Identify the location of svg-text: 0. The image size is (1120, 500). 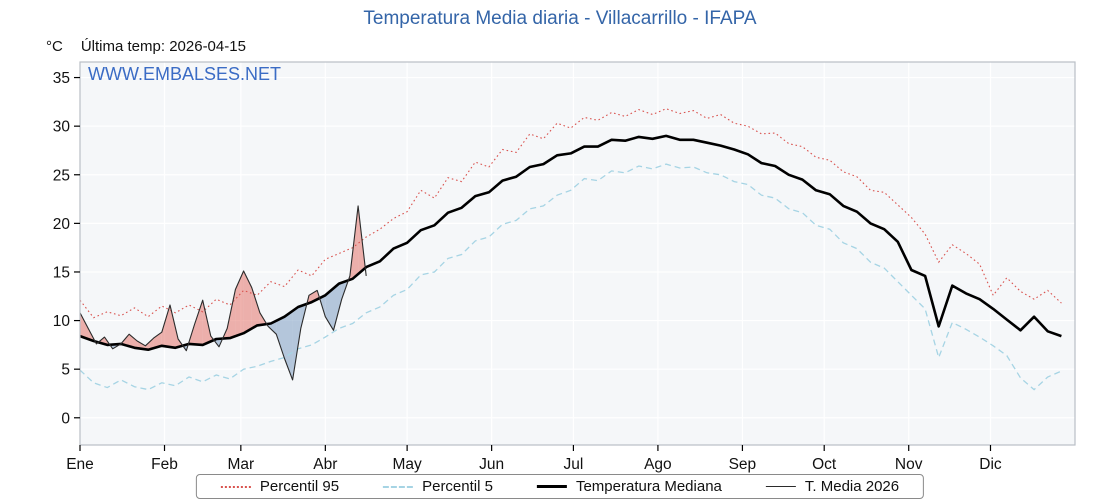
(65, 418).